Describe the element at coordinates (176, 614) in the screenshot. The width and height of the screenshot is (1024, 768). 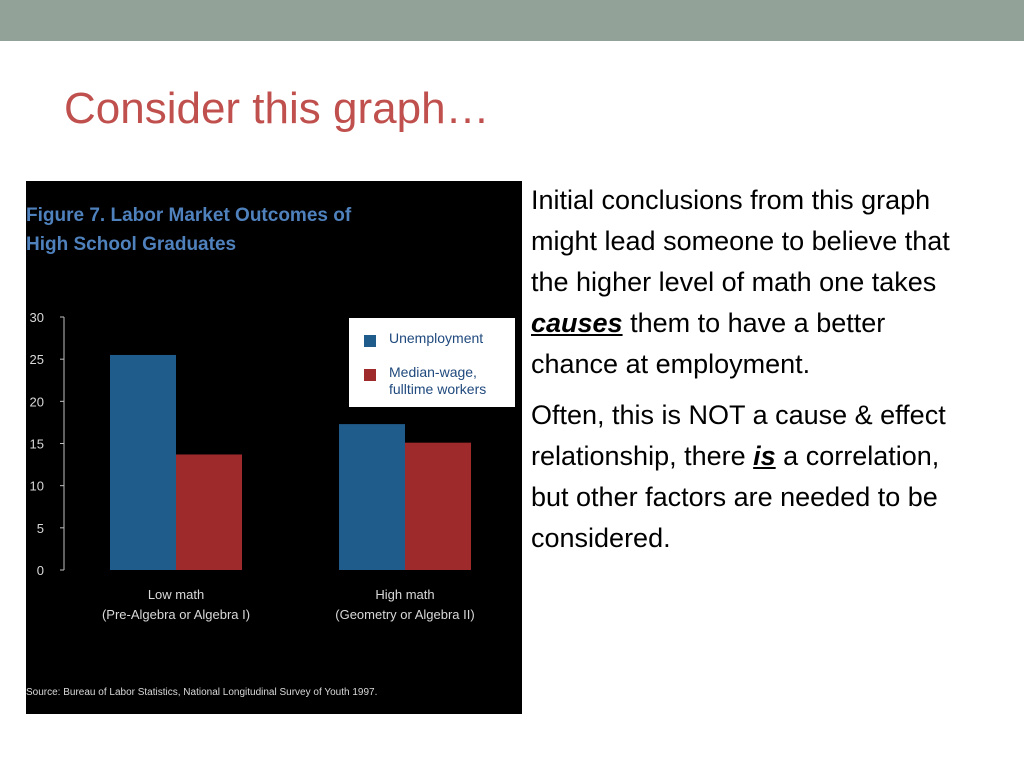
I see `x-label-0-line-2: (Pre-Algebra or Algebra I)` at that location.